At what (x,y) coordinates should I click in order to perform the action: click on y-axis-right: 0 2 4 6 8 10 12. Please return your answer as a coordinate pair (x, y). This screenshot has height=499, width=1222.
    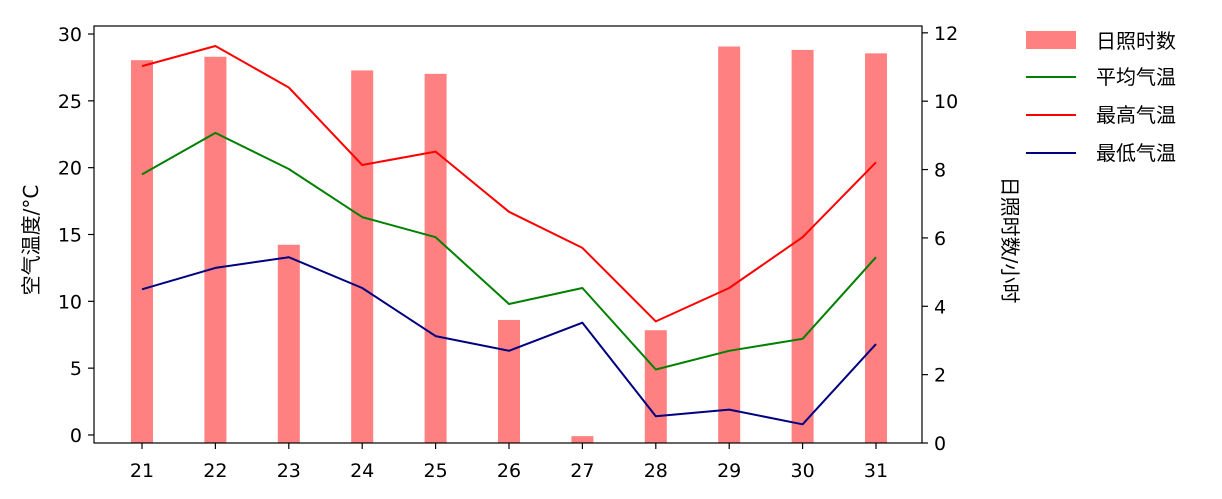
    Looking at the image, I should click on (940, 239).